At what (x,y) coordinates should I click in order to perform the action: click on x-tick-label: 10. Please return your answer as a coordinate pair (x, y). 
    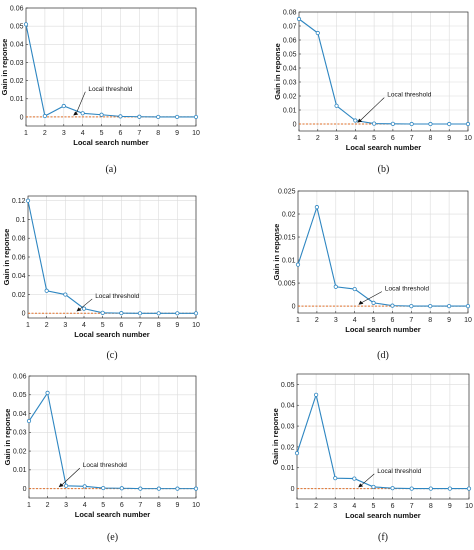
    Looking at the image, I should click on (468, 138).